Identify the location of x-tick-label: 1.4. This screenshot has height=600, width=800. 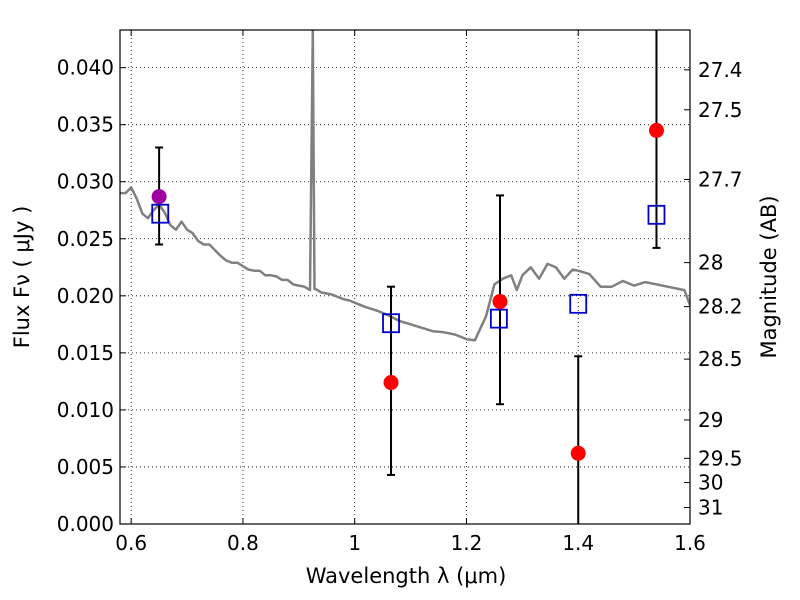
(578, 543).